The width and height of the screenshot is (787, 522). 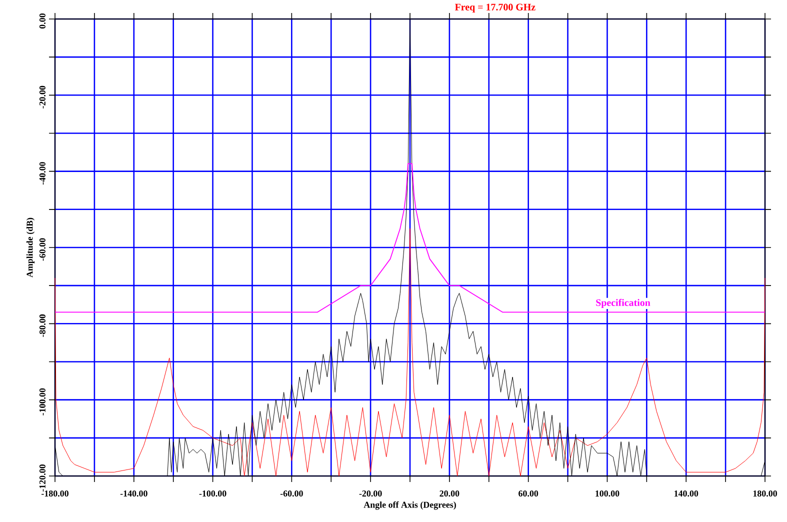 I want to click on x-tick-label: -60.00, so click(x=291, y=493).